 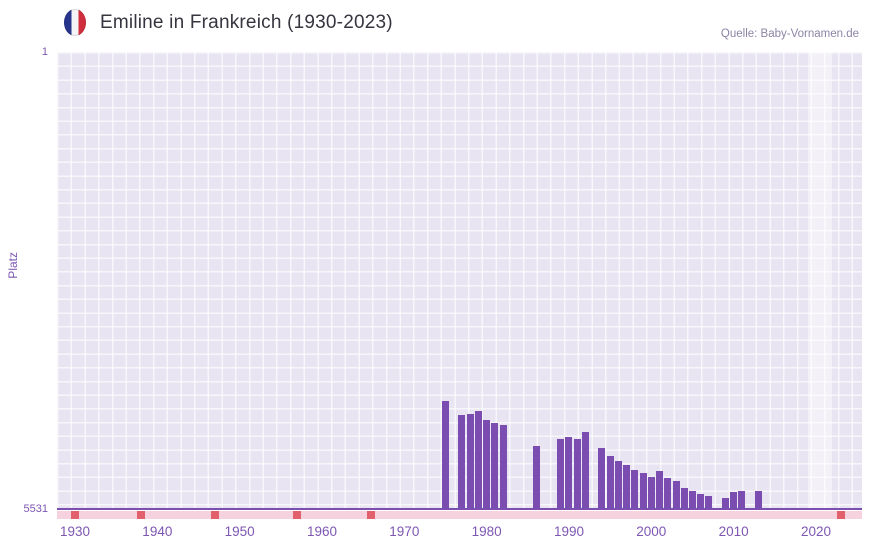 I want to click on bar-2003, so click(x=676, y=494).